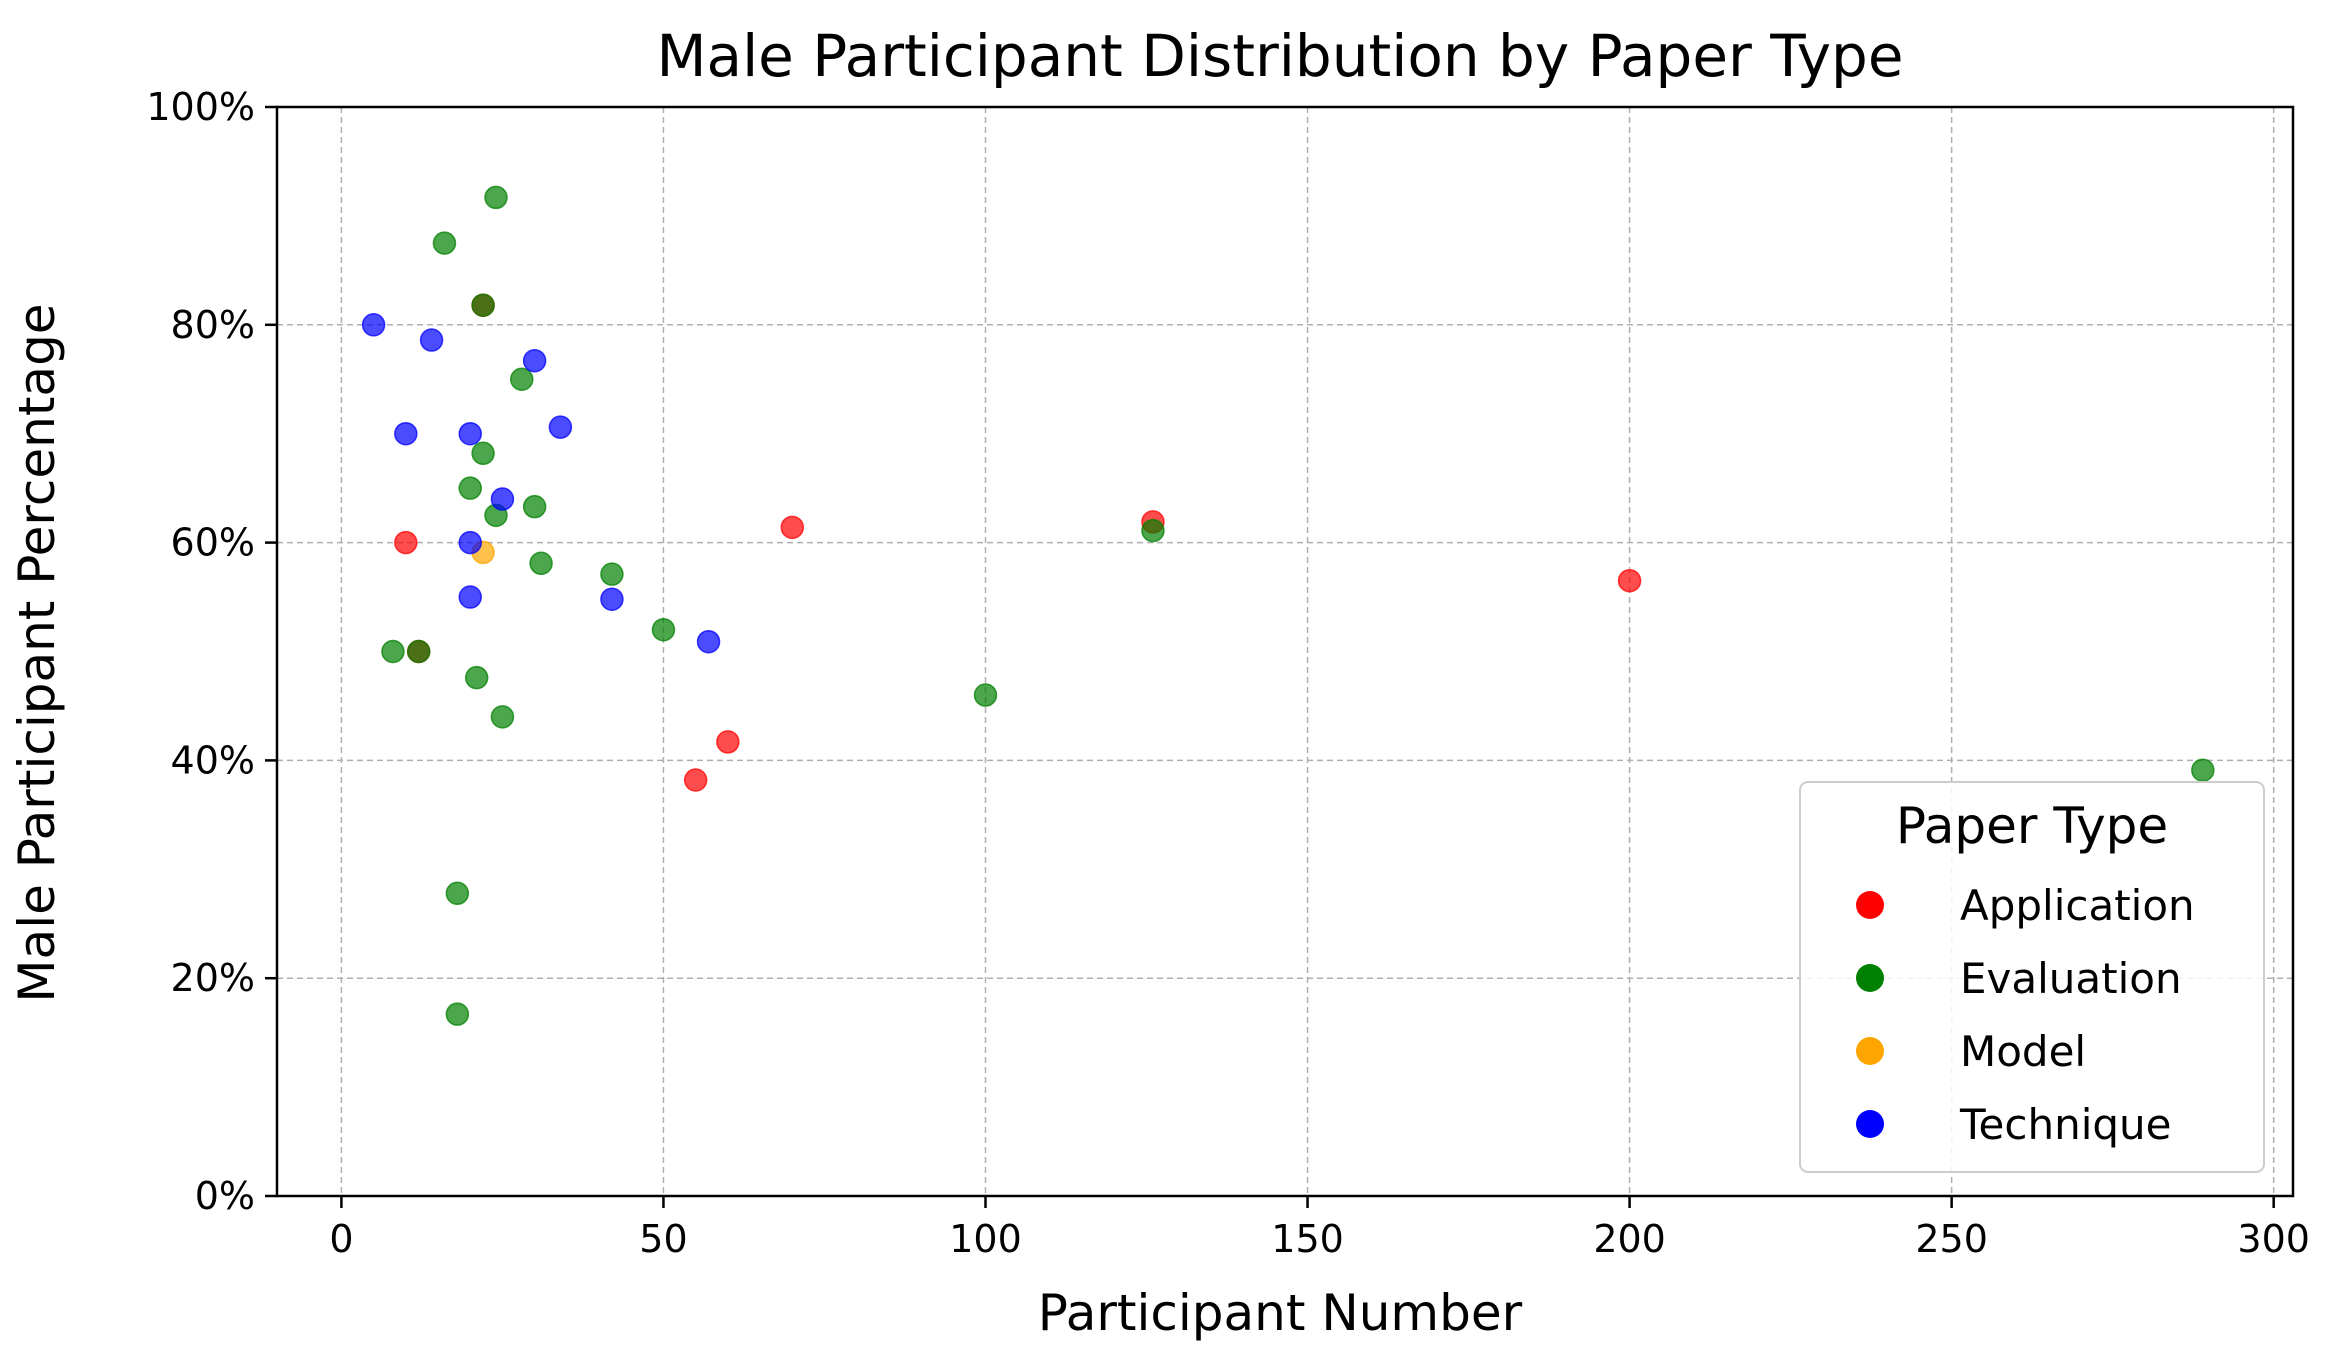  What do you see at coordinates (1870, 978) in the screenshot?
I see `legend-marker-evaluation` at bounding box center [1870, 978].